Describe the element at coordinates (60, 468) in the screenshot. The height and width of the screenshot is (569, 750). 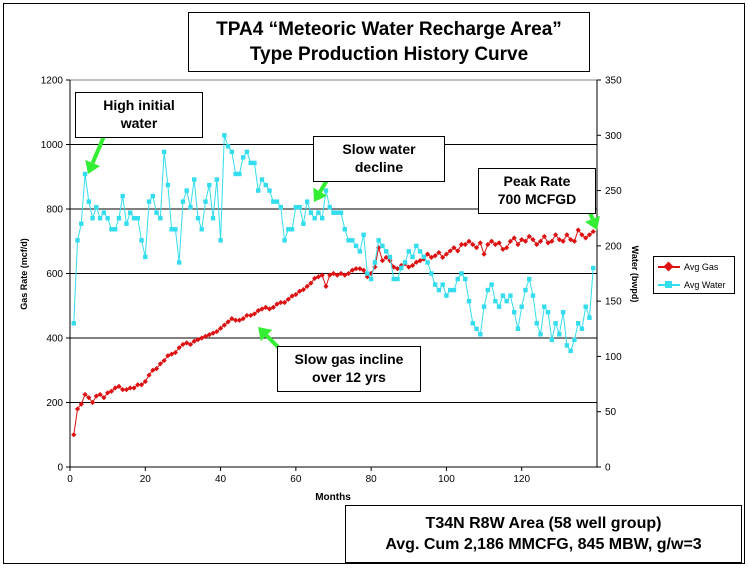
I see `y-tick-label: 0` at that location.